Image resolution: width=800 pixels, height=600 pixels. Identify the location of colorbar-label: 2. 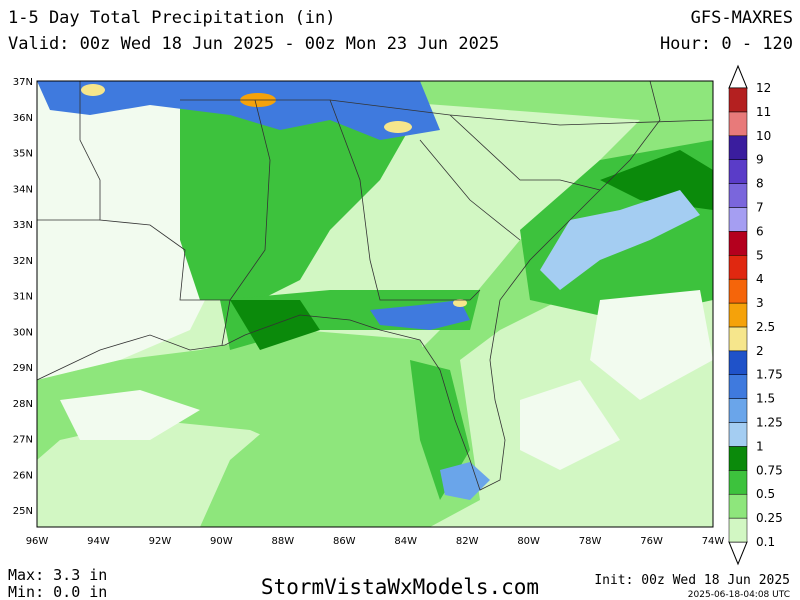
(760, 351).